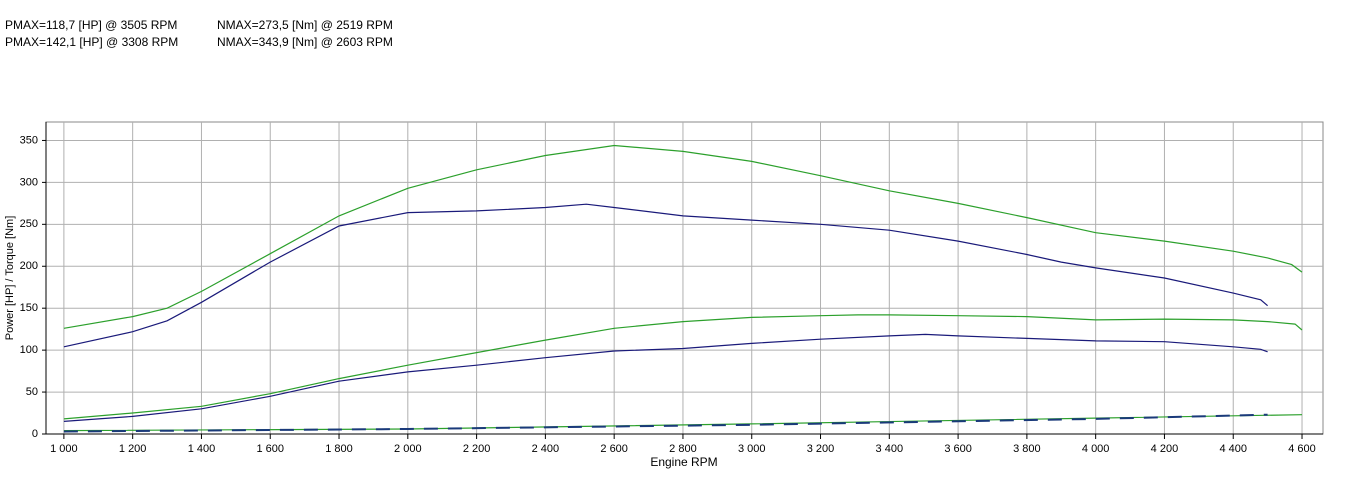  What do you see at coordinates (305, 25) in the screenshot?
I see `header-text: NMAX=273,5 [Nm] @ 2519 RPM` at bounding box center [305, 25].